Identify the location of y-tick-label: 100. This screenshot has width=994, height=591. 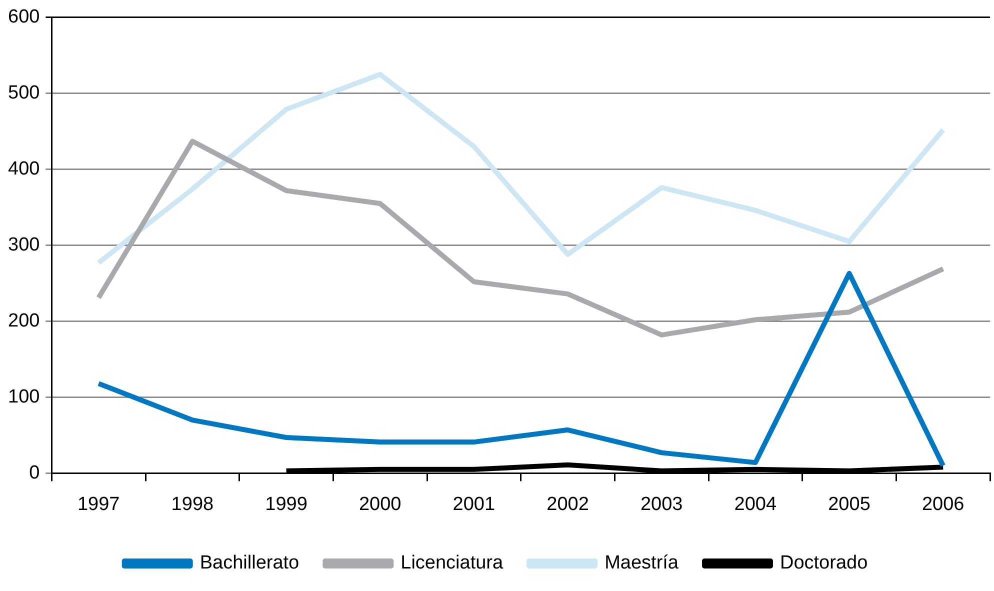
(24, 397).